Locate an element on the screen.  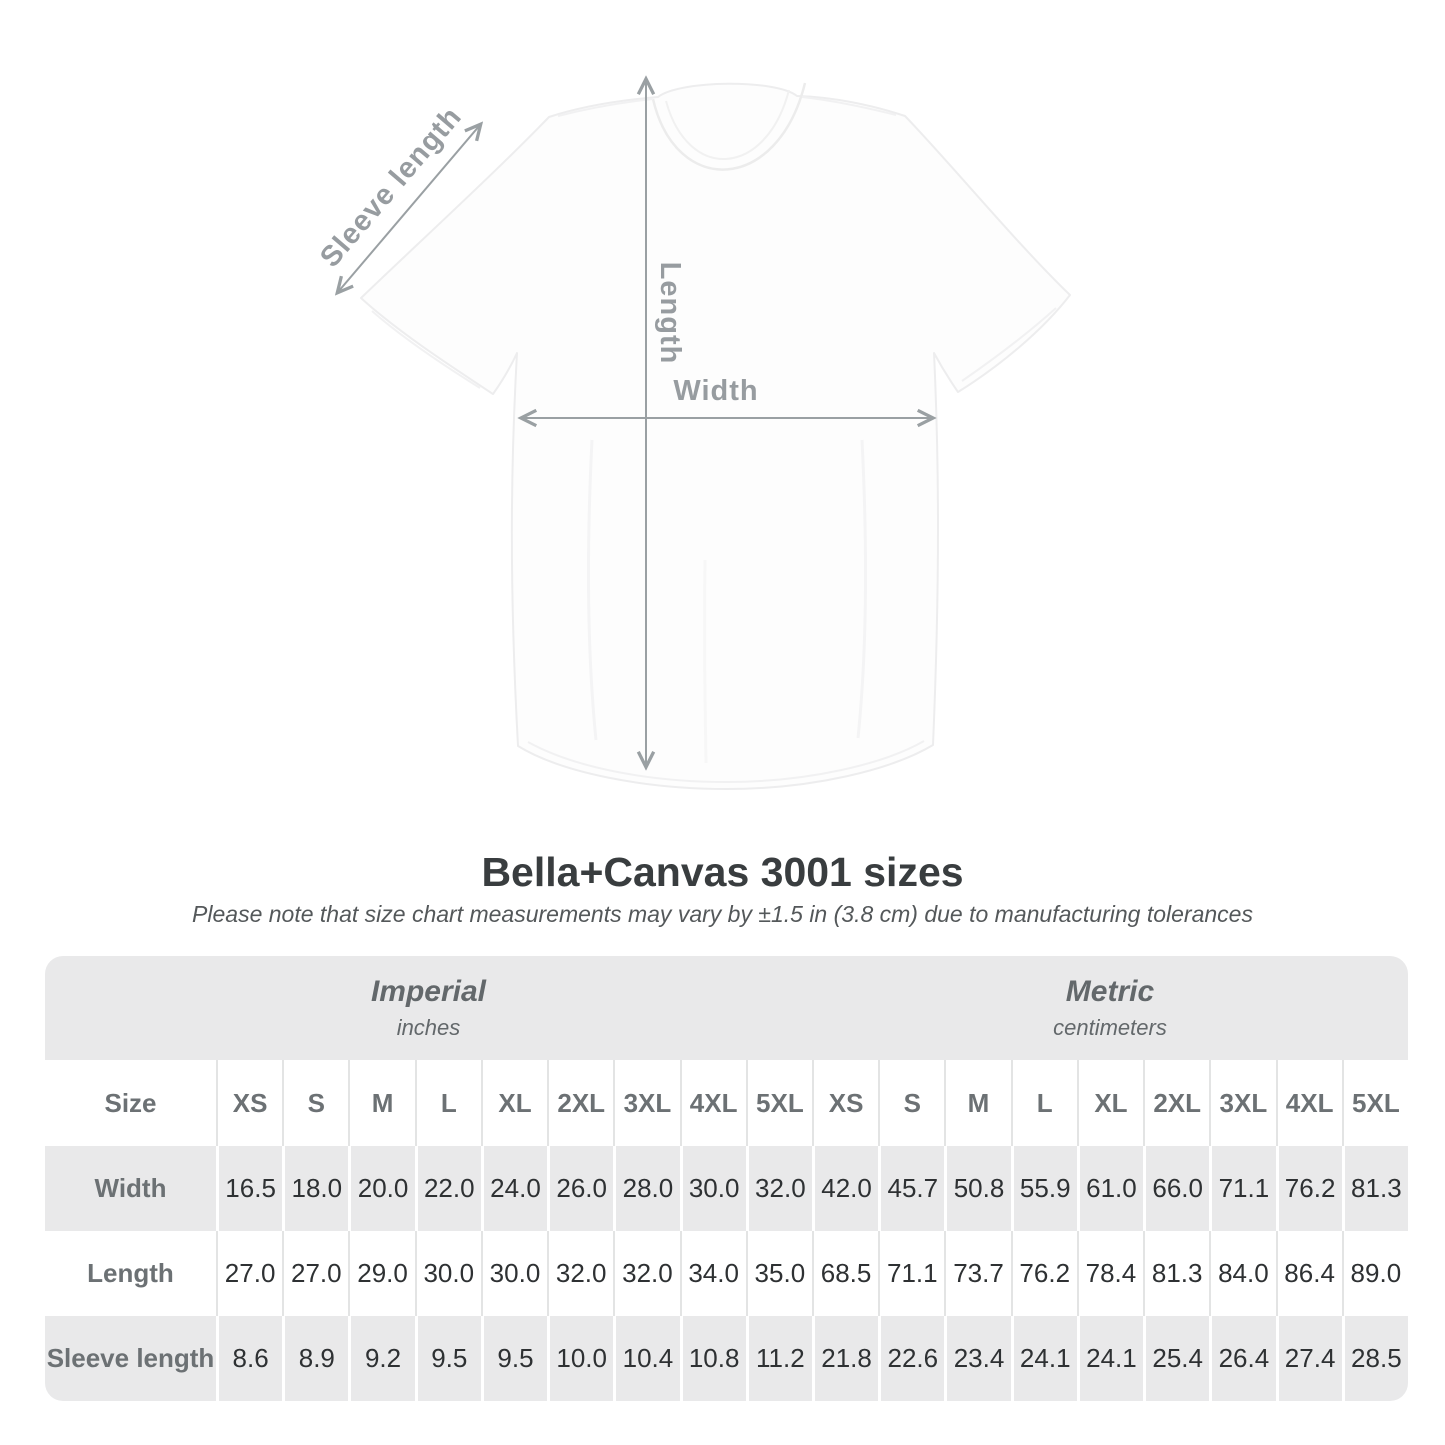
collar-inner is located at coordinates (727, 124).